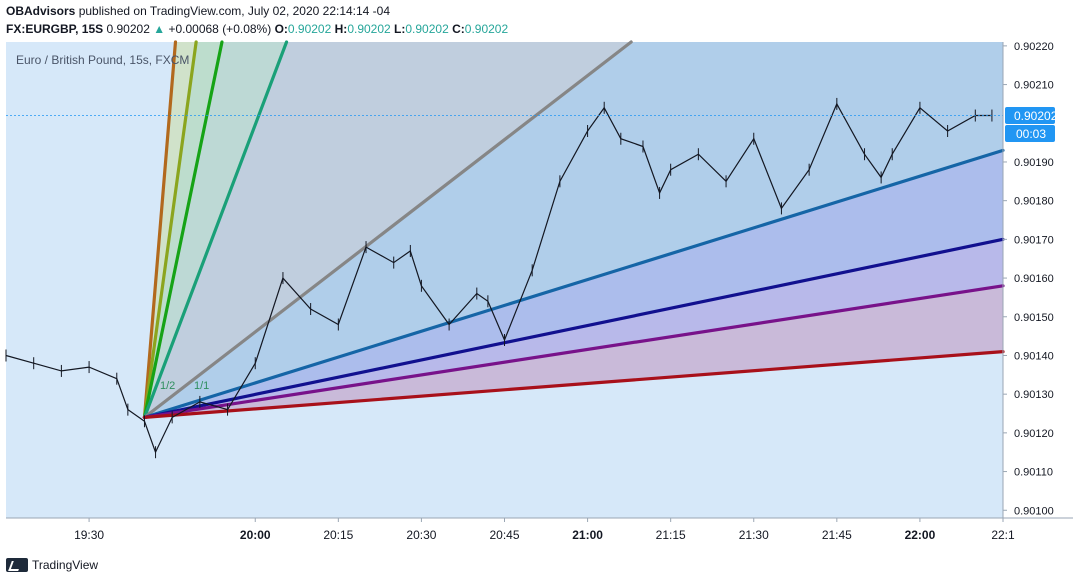  Describe the element at coordinates (1034, 318) in the screenshot. I see `y-tick-label: 0.90150` at that location.